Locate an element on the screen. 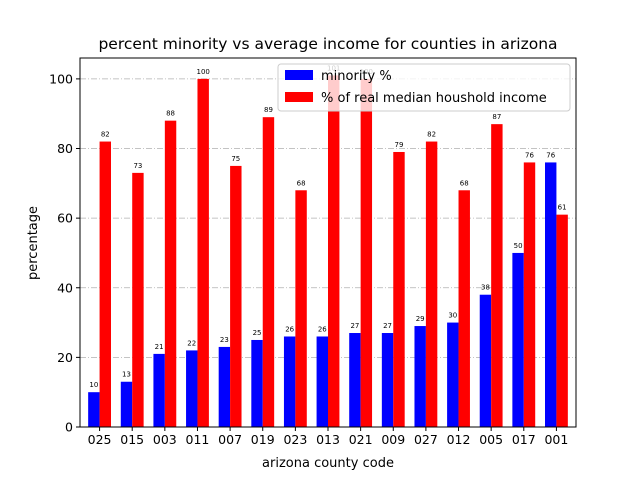 The width and height of the screenshot is (640, 480). x-tick-label: 012 is located at coordinates (459, 439).